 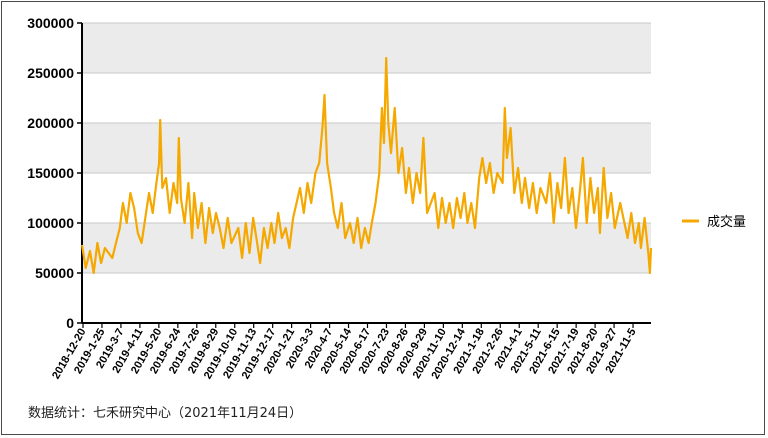 I want to click on y-tick-label: 300000, so click(x=50, y=23).